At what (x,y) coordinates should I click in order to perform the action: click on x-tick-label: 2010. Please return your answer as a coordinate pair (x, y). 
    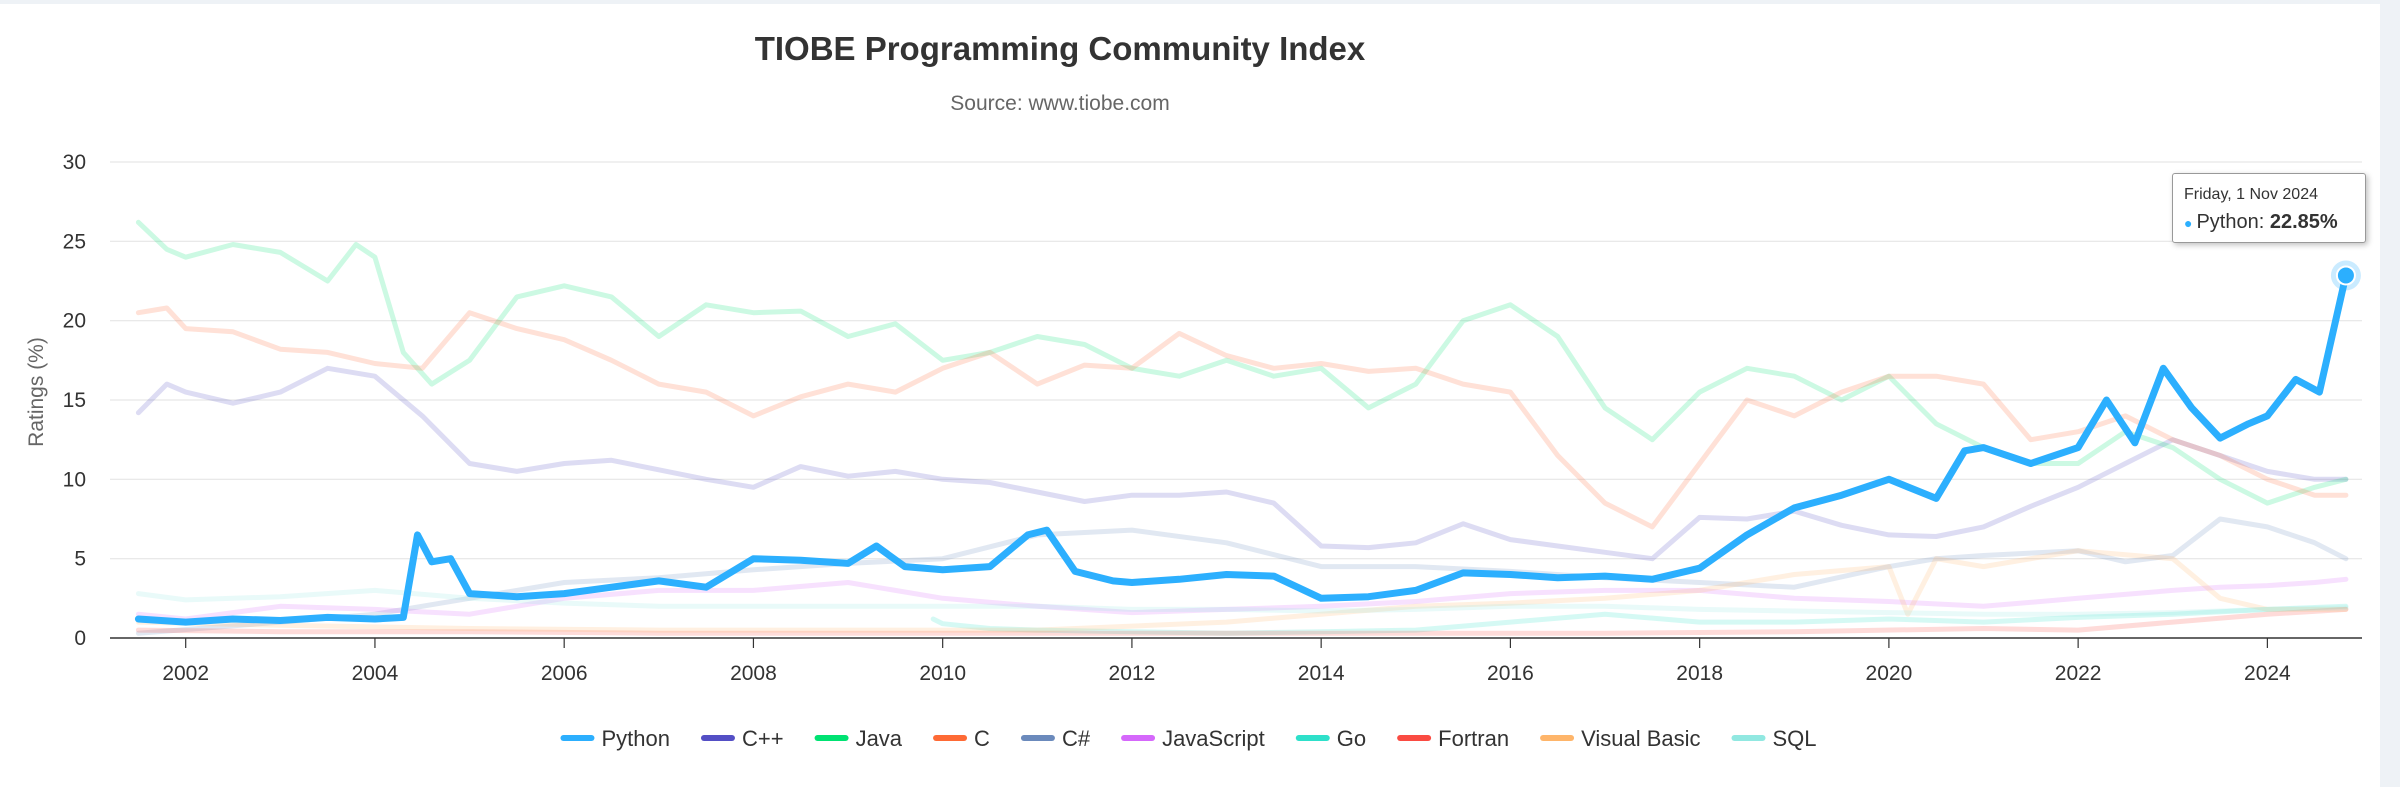
    Looking at the image, I should click on (942, 673).